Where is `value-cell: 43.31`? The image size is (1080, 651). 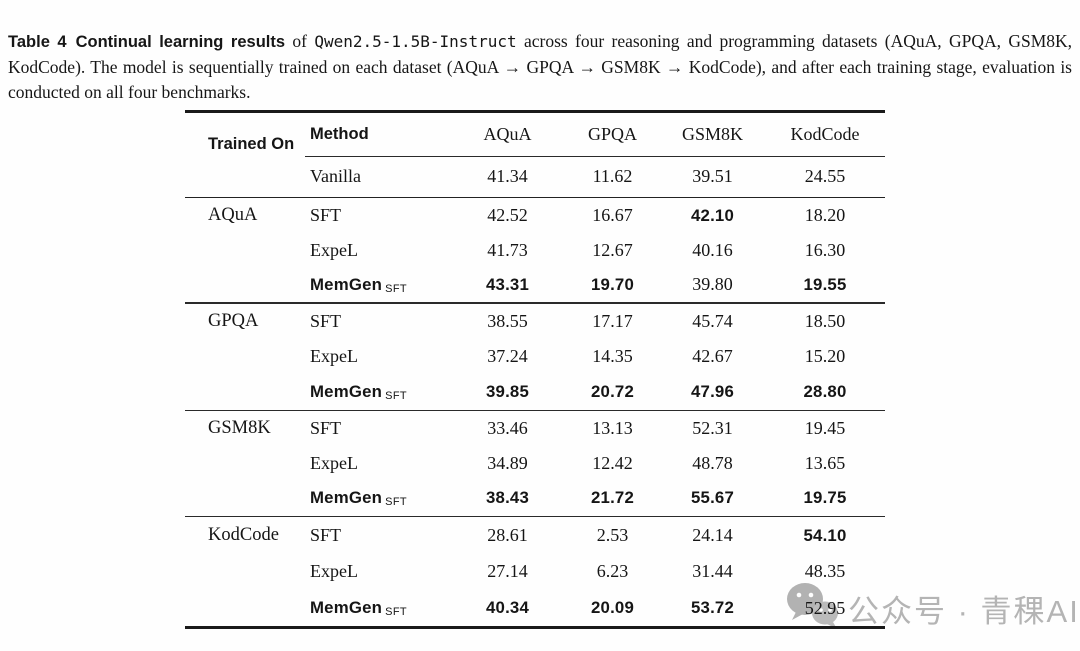
value-cell: 43.31 is located at coordinates (507, 284).